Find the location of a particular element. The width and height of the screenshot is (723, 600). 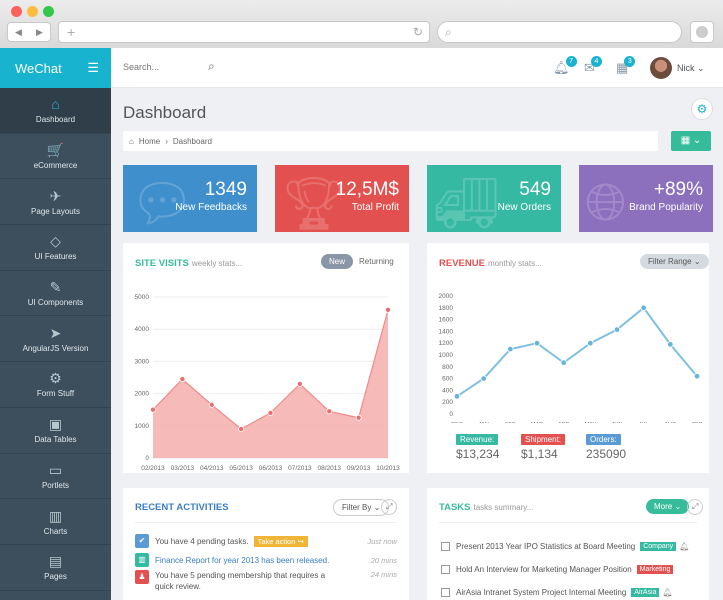

more-button: More ⌄ is located at coordinates (668, 506).